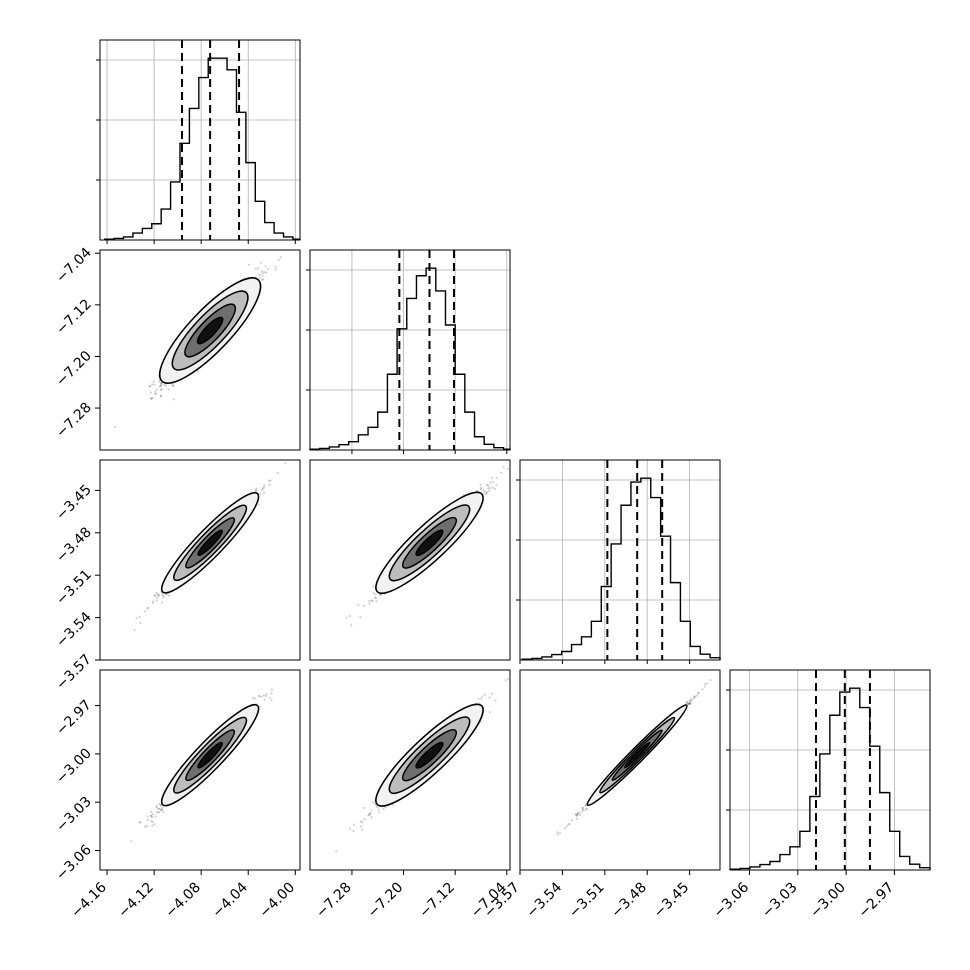  What do you see at coordinates (618, 561) in the screenshot?
I see `panel-p2` at bounding box center [618, 561].